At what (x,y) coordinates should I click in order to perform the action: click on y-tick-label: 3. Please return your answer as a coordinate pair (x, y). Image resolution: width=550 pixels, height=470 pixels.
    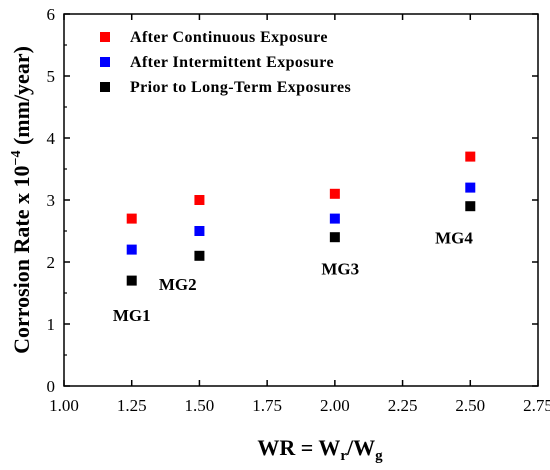
    Looking at the image, I should click on (51, 200).